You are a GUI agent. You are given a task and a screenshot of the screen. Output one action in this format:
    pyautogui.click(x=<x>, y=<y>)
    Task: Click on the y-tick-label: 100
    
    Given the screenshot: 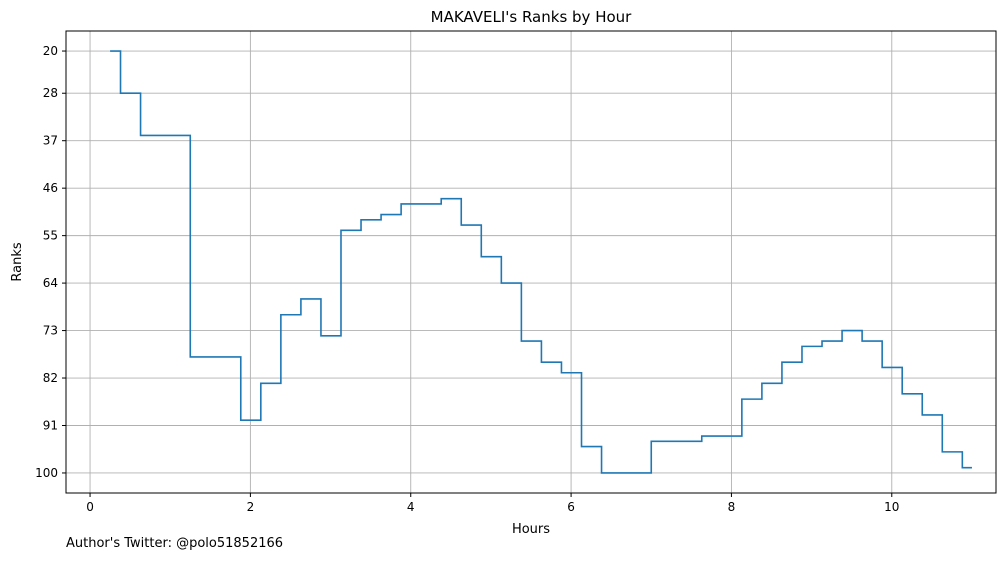 What is the action you would take?
    pyautogui.click(x=46, y=473)
    